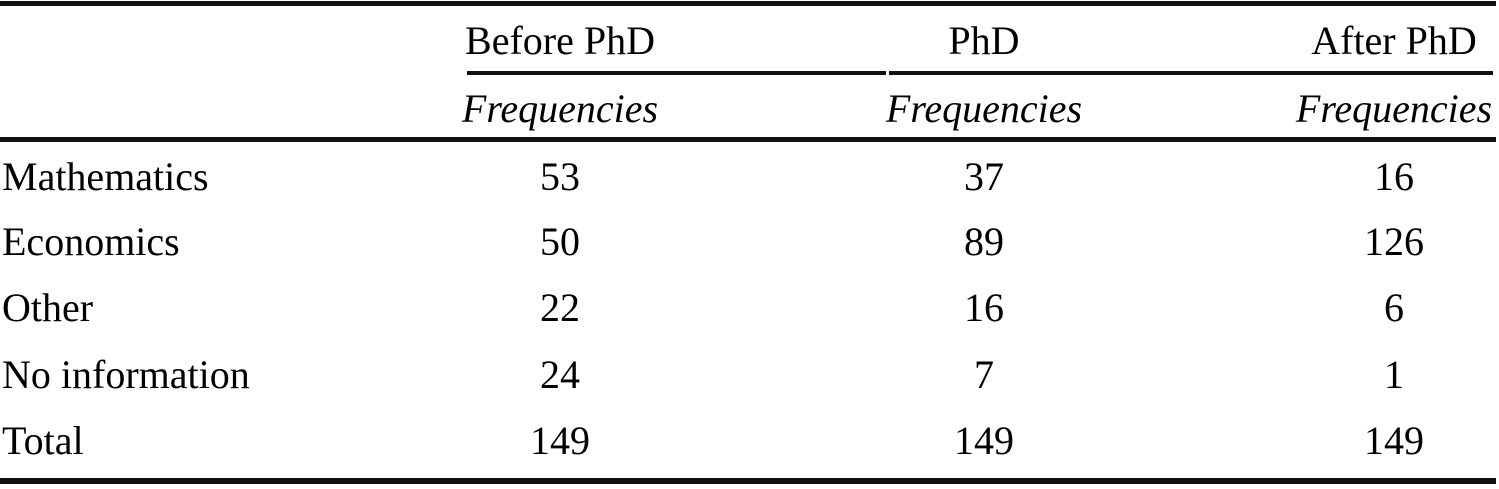  Describe the element at coordinates (1394, 40) in the screenshot. I see `col-group-header-after-phd: After PhD` at that location.